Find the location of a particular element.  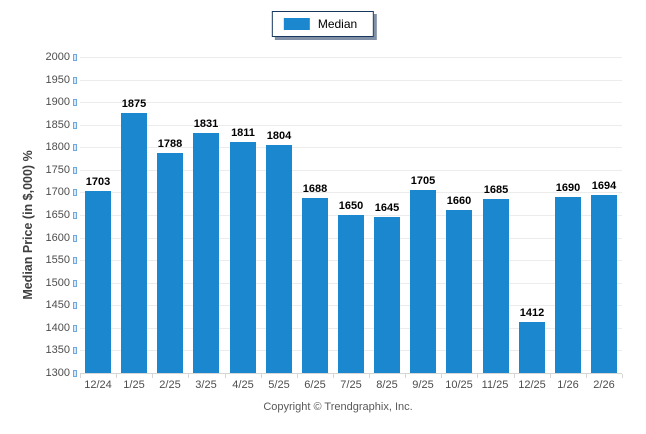

y-axis-tick-label: 1400 is located at coordinates (57, 328).